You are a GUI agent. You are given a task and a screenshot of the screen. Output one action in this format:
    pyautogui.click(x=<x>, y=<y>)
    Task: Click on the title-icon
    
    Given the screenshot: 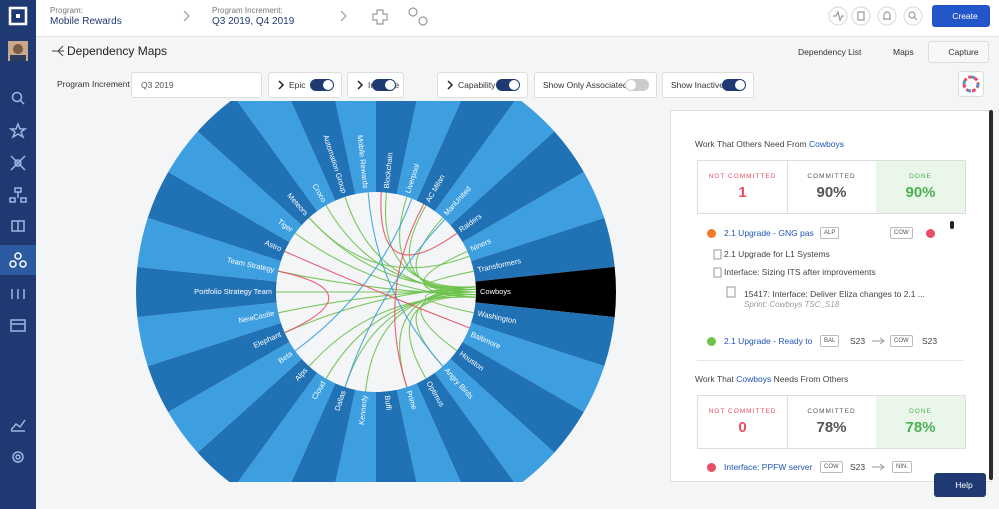 What is the action you would take?
    pyautogui.click(x=58, y=51)
    